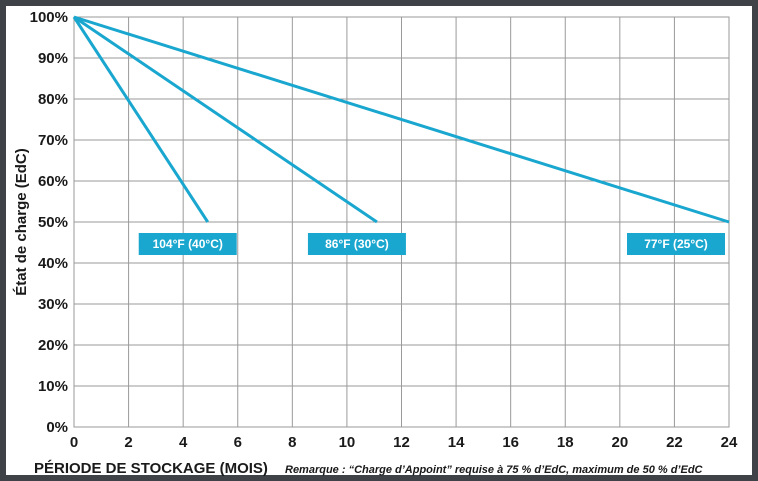 This screenshot has height=481, width=758. I want to click on y-axis-label: État de charge (EdC), so click(21, 222).